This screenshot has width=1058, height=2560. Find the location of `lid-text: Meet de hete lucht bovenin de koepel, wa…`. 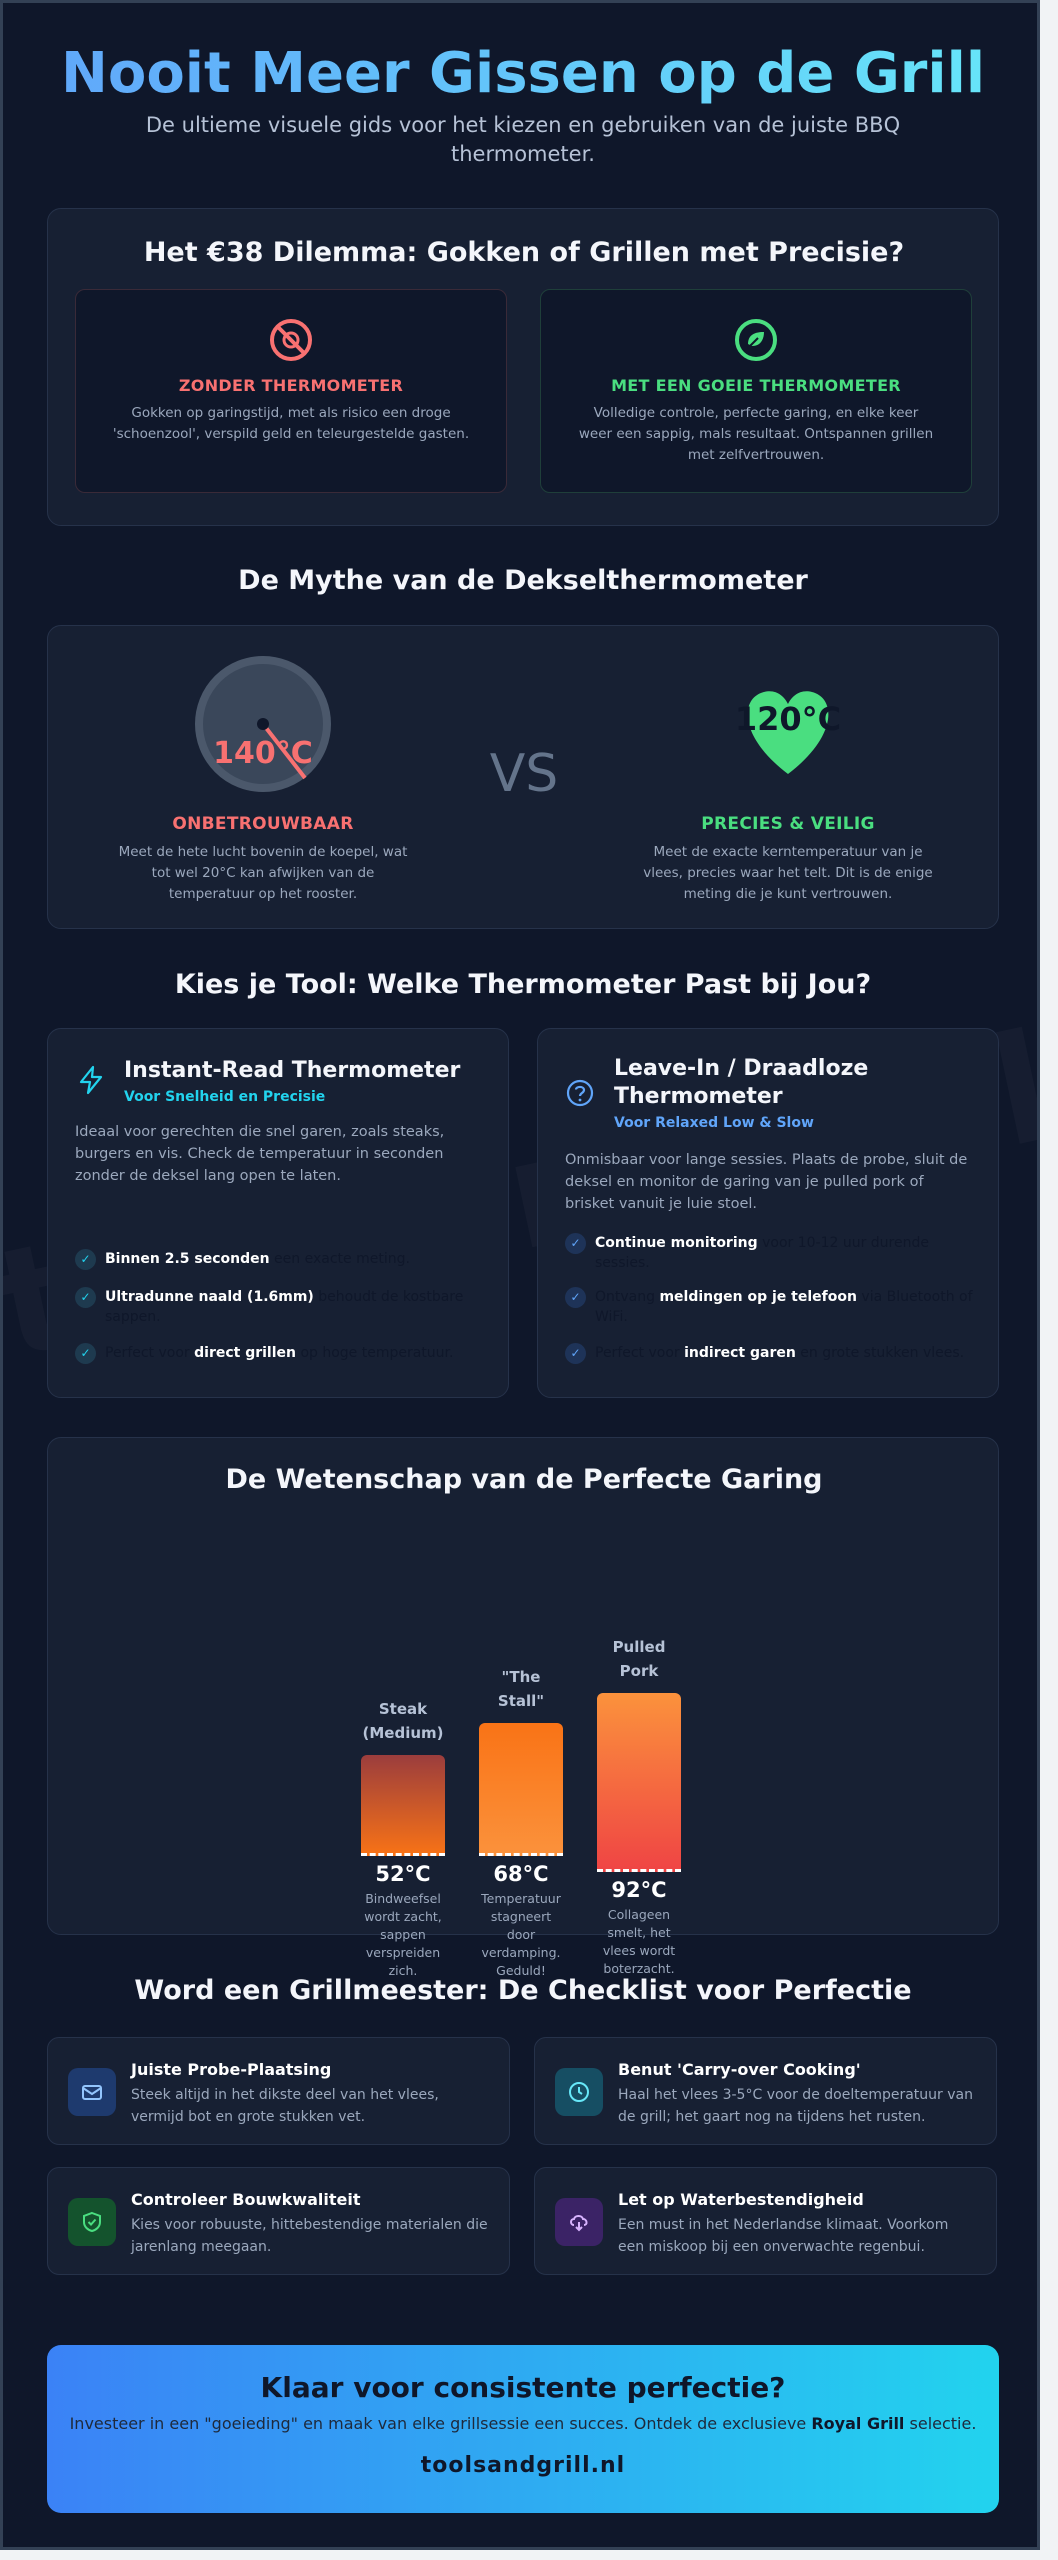

lid-text: Meet de hete lucht bovenin de koepel, wa… is located at coordinates (263, 873).